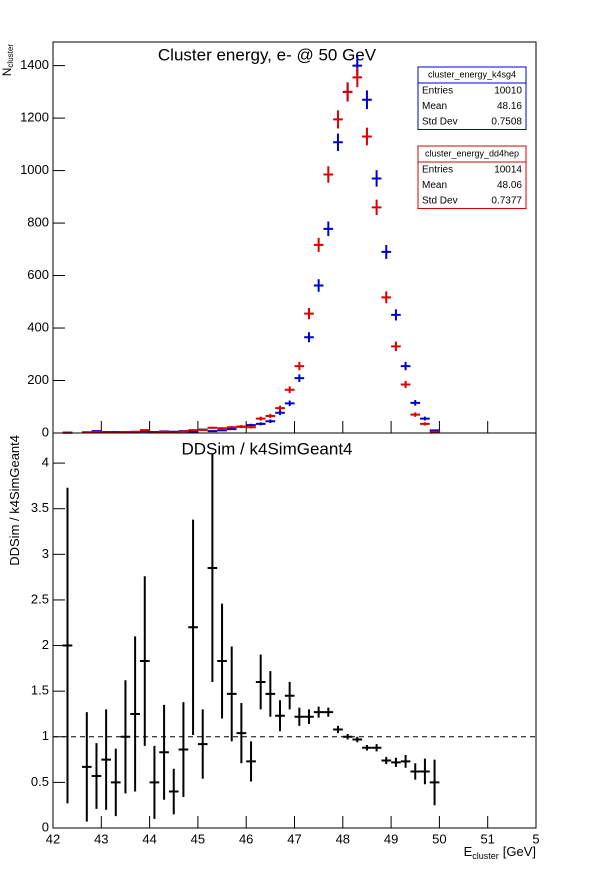 The width and height of the screenshot is (596, 872). What do you see at coordinates (45, 826) in the screenshot?
I see `y-tick-label: 0` at bounding box center [45, 826].